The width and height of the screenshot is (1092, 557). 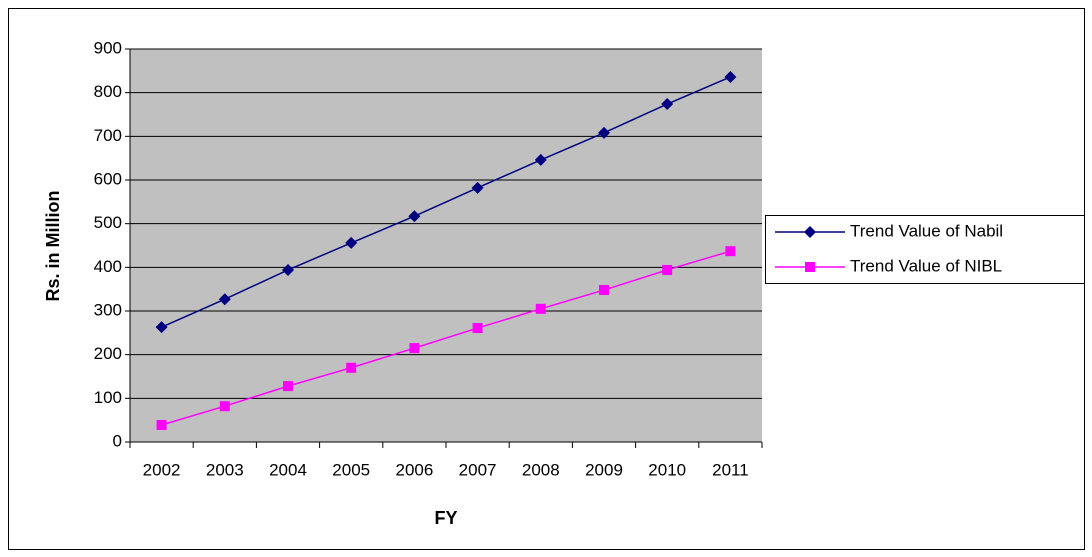 What do you see at coordinates (926, 265) in the screenshot?
I see `legend-label: Trend Value of NIBL` at bounding box center [926, 265].